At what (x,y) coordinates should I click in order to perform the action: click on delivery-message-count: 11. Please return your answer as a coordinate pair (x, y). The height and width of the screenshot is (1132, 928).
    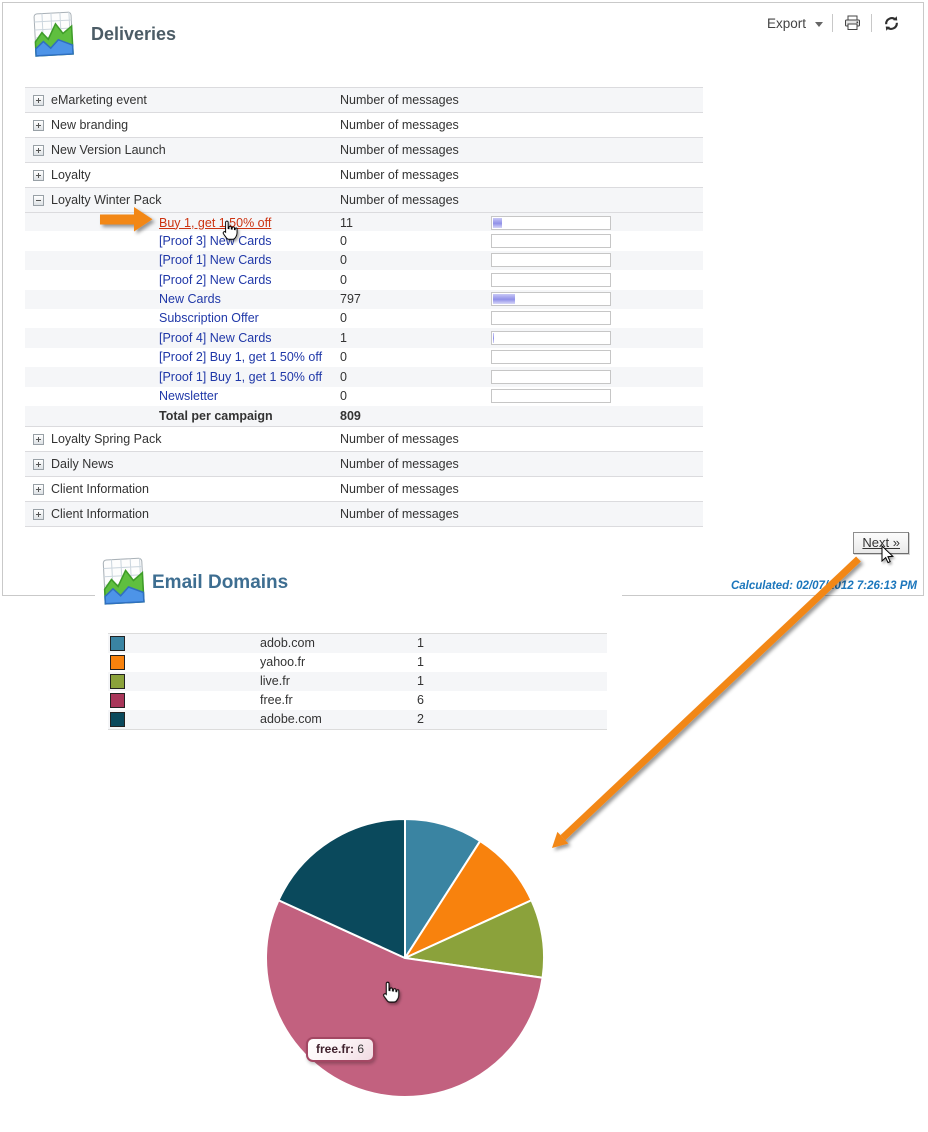
    Looking at the image, I should click on (346, 222).